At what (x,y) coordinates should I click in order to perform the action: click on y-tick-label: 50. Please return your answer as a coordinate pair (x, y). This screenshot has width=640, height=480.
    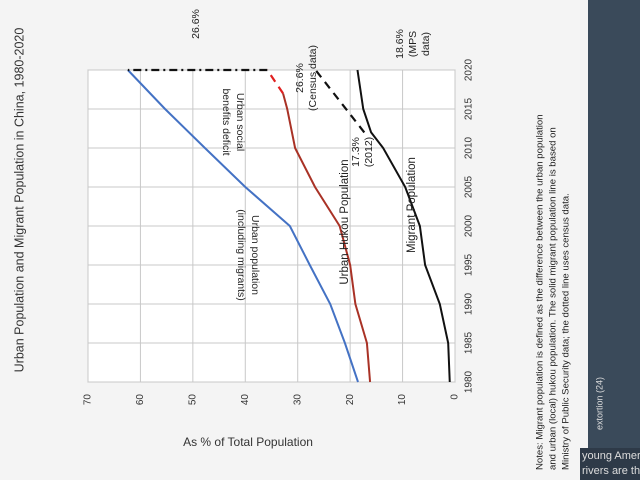
    Looking at the image, I should click on (192, 400).